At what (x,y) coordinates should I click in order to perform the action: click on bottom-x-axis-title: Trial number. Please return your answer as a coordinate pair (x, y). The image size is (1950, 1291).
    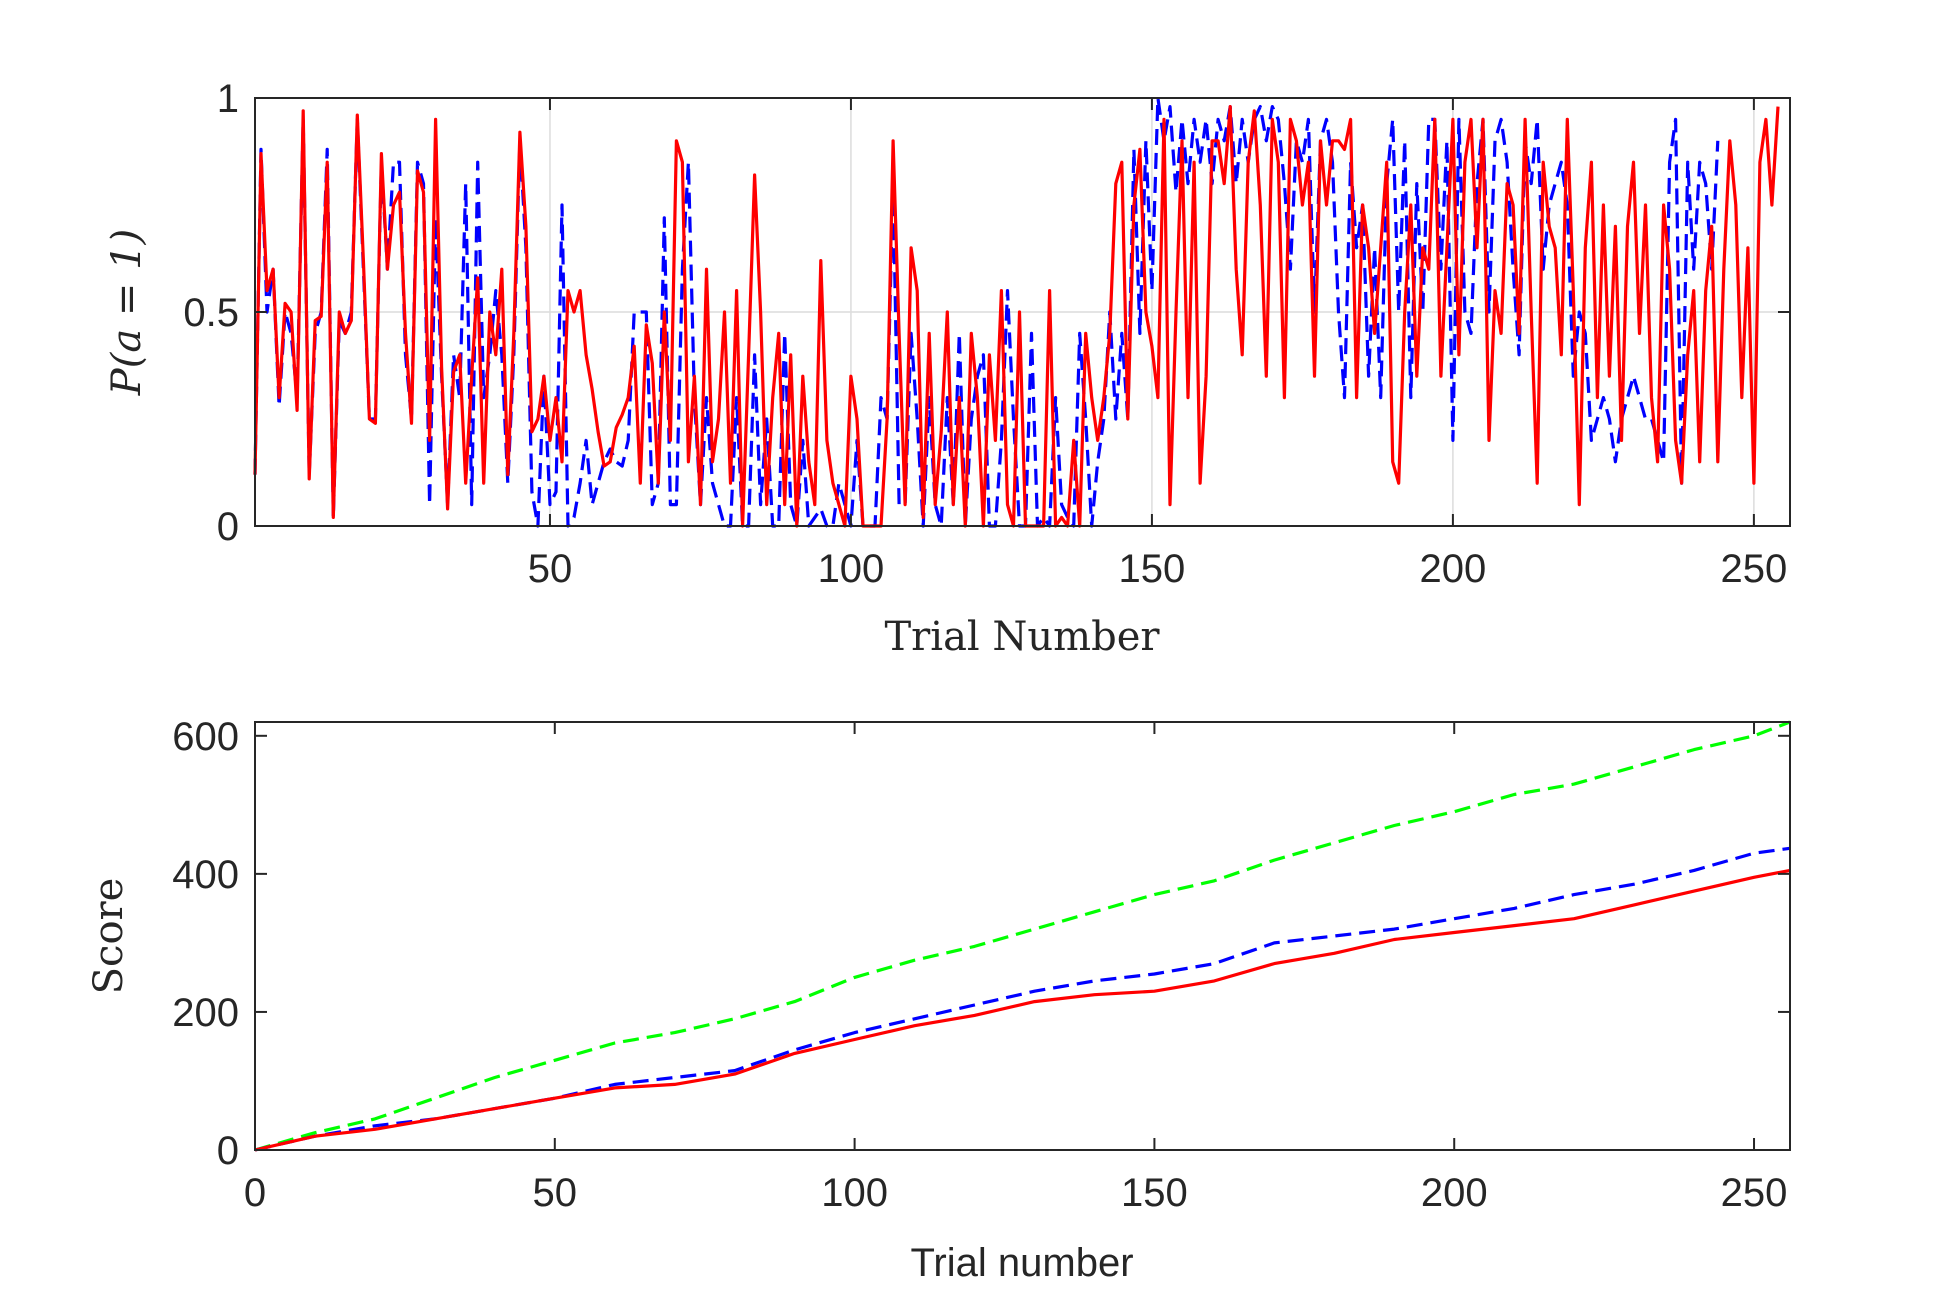
    Looking at the image, I should click on (1021, 1263).